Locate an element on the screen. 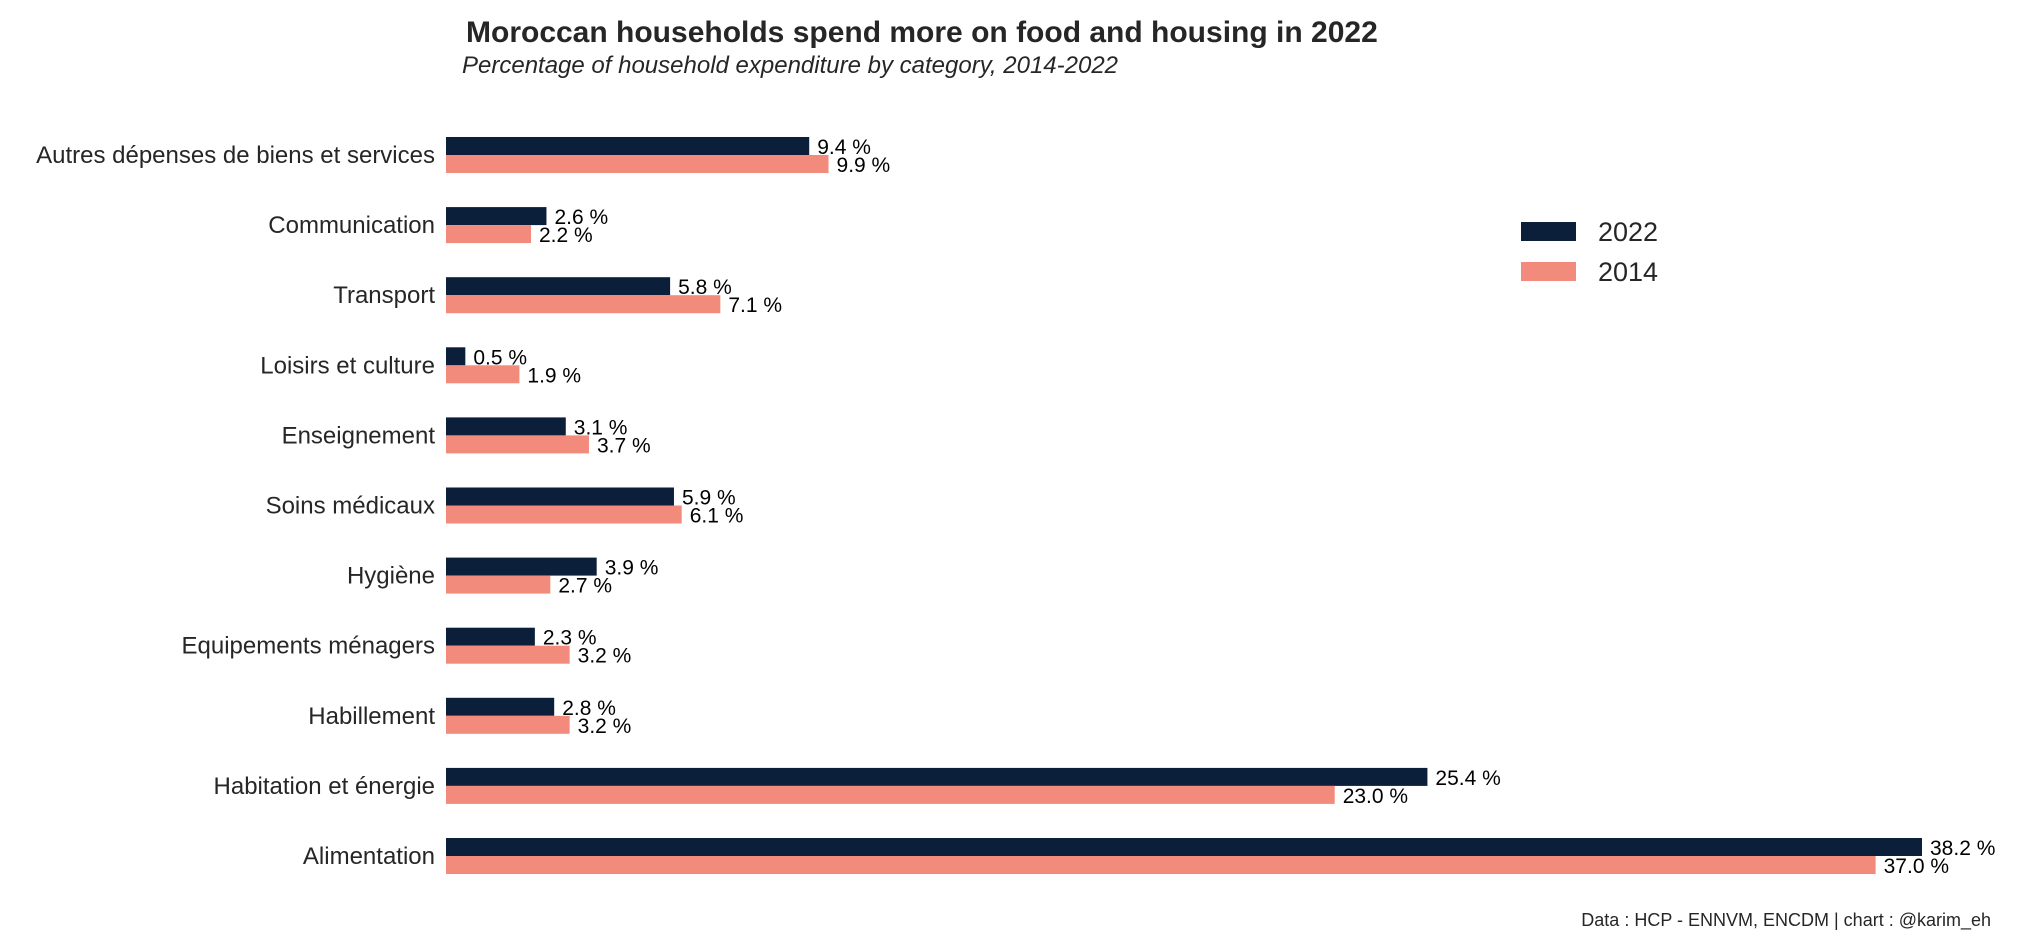 The height and width of the screenshot is (949, 2019). category-group: Communication 2.6 %2.2 % is located at coordinates (438, 226).